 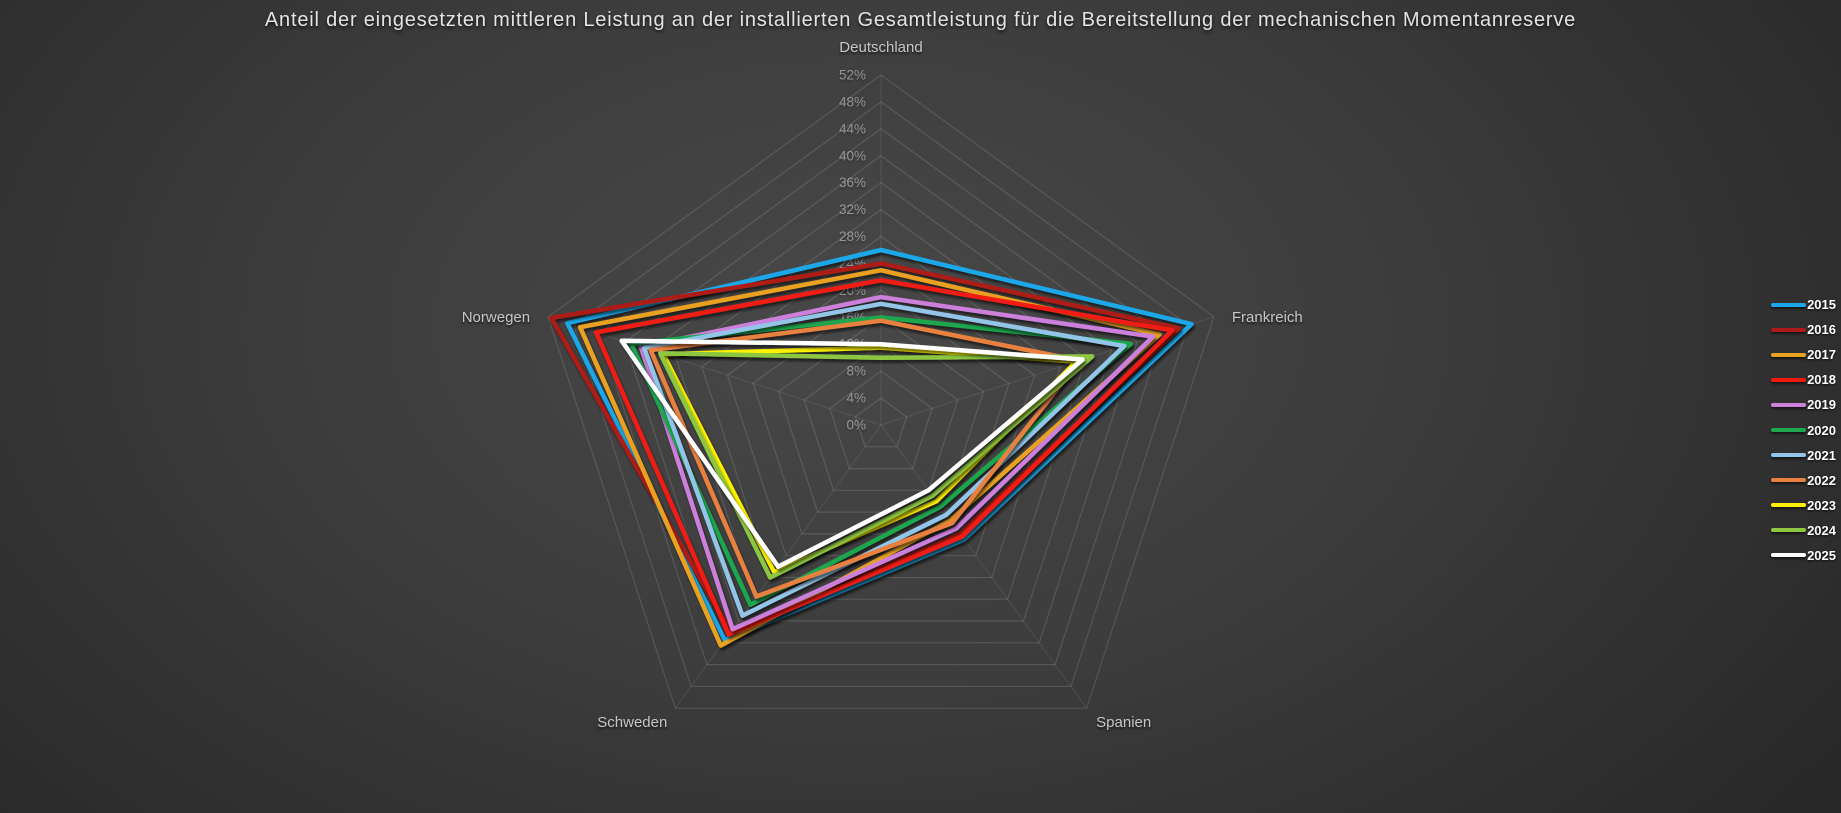 I want to click on legend-item-2024: 2024, so click(x=1803, y=530).